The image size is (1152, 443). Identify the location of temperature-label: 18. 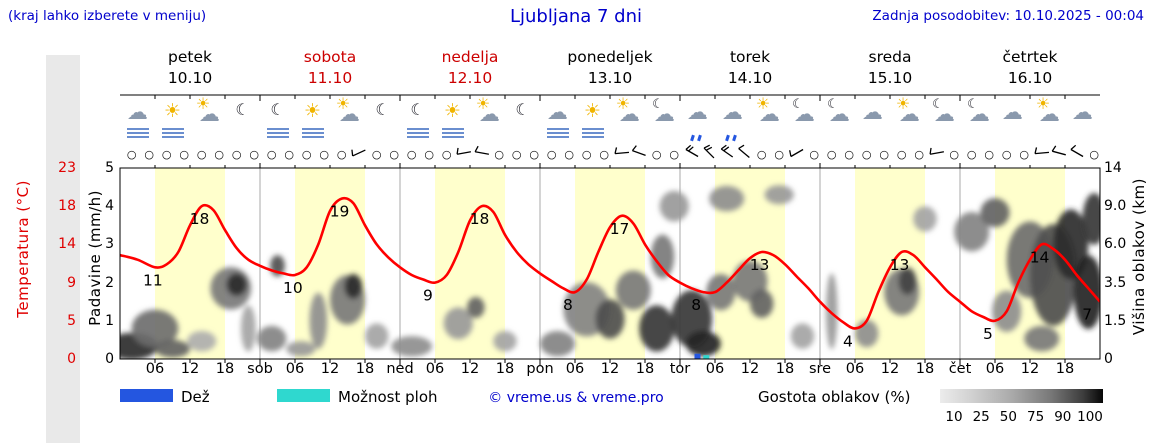
(200, 219).